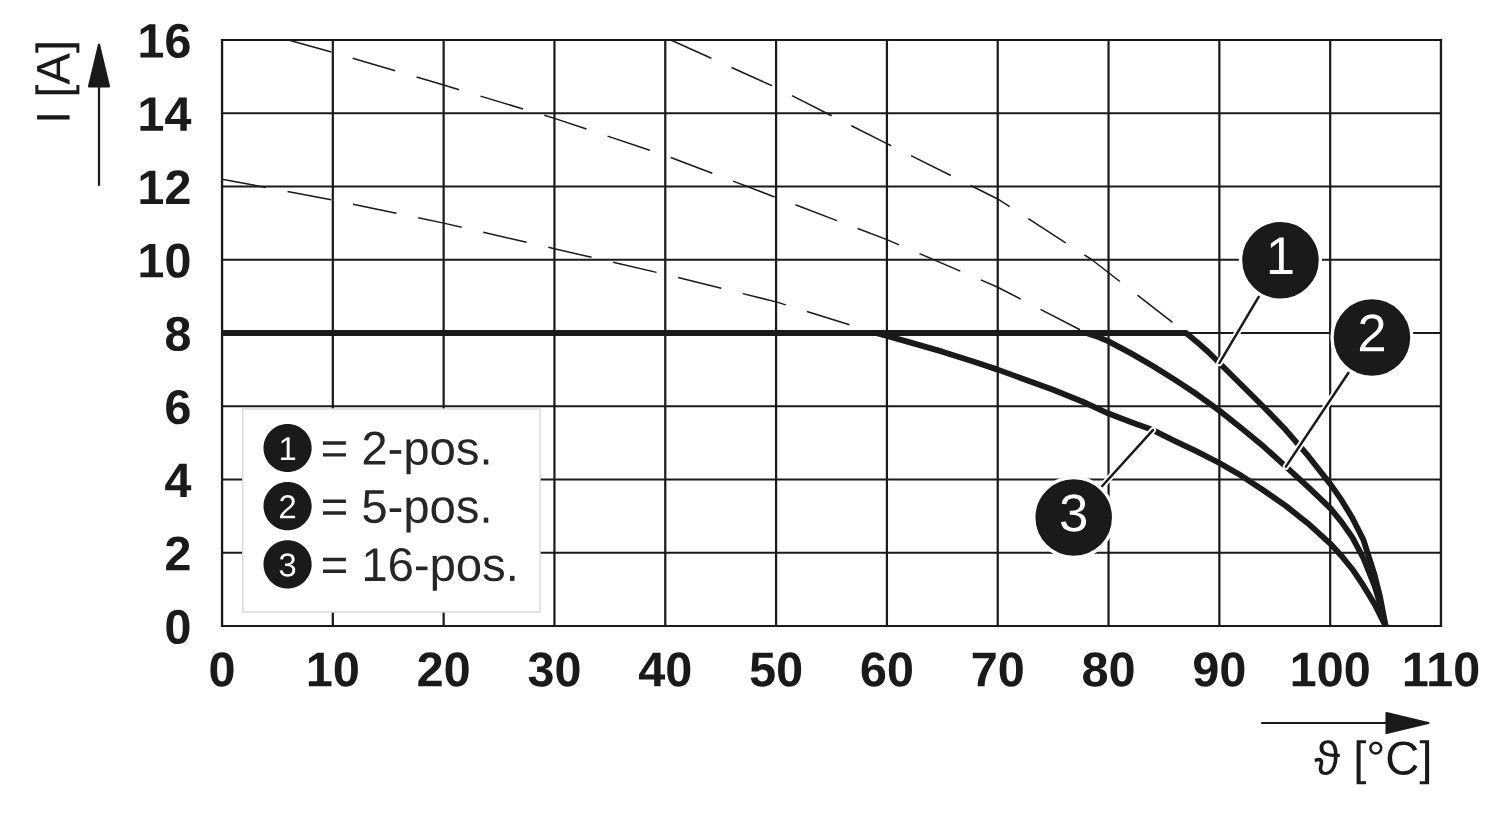 Image resolution: width=1500 pixels, height=821 pixels. I want to click on x-tick-label: 0, so click(222, 669).